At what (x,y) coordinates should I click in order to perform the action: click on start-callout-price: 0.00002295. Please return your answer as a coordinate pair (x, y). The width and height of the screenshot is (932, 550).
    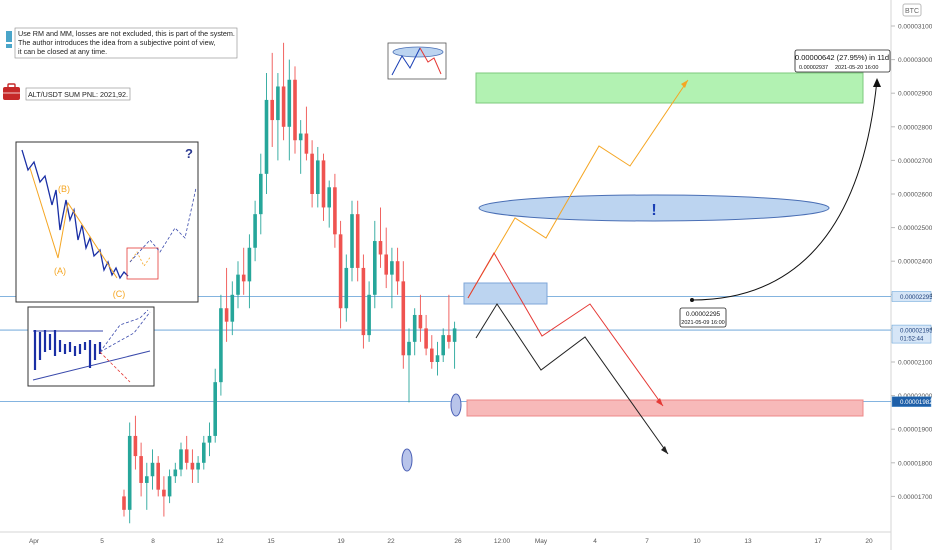
    Looking at the image, I should click on (703, 314).